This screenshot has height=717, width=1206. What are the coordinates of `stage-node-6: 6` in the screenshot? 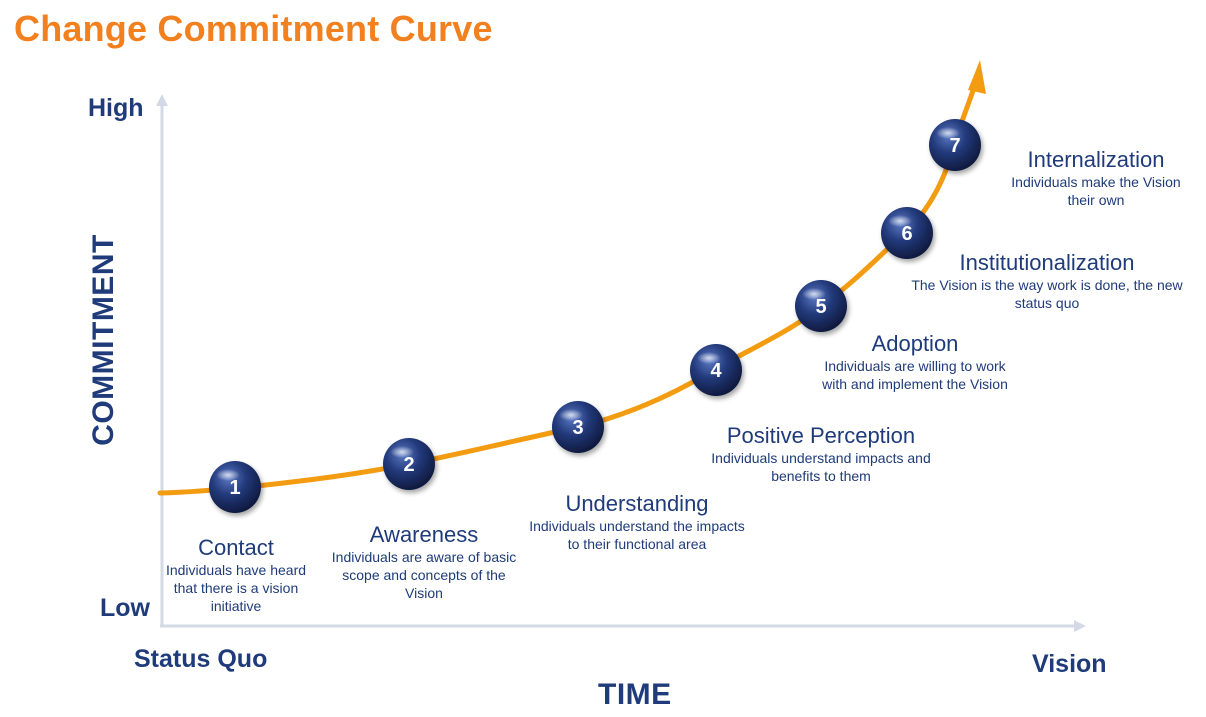 It's located at (907, 233).